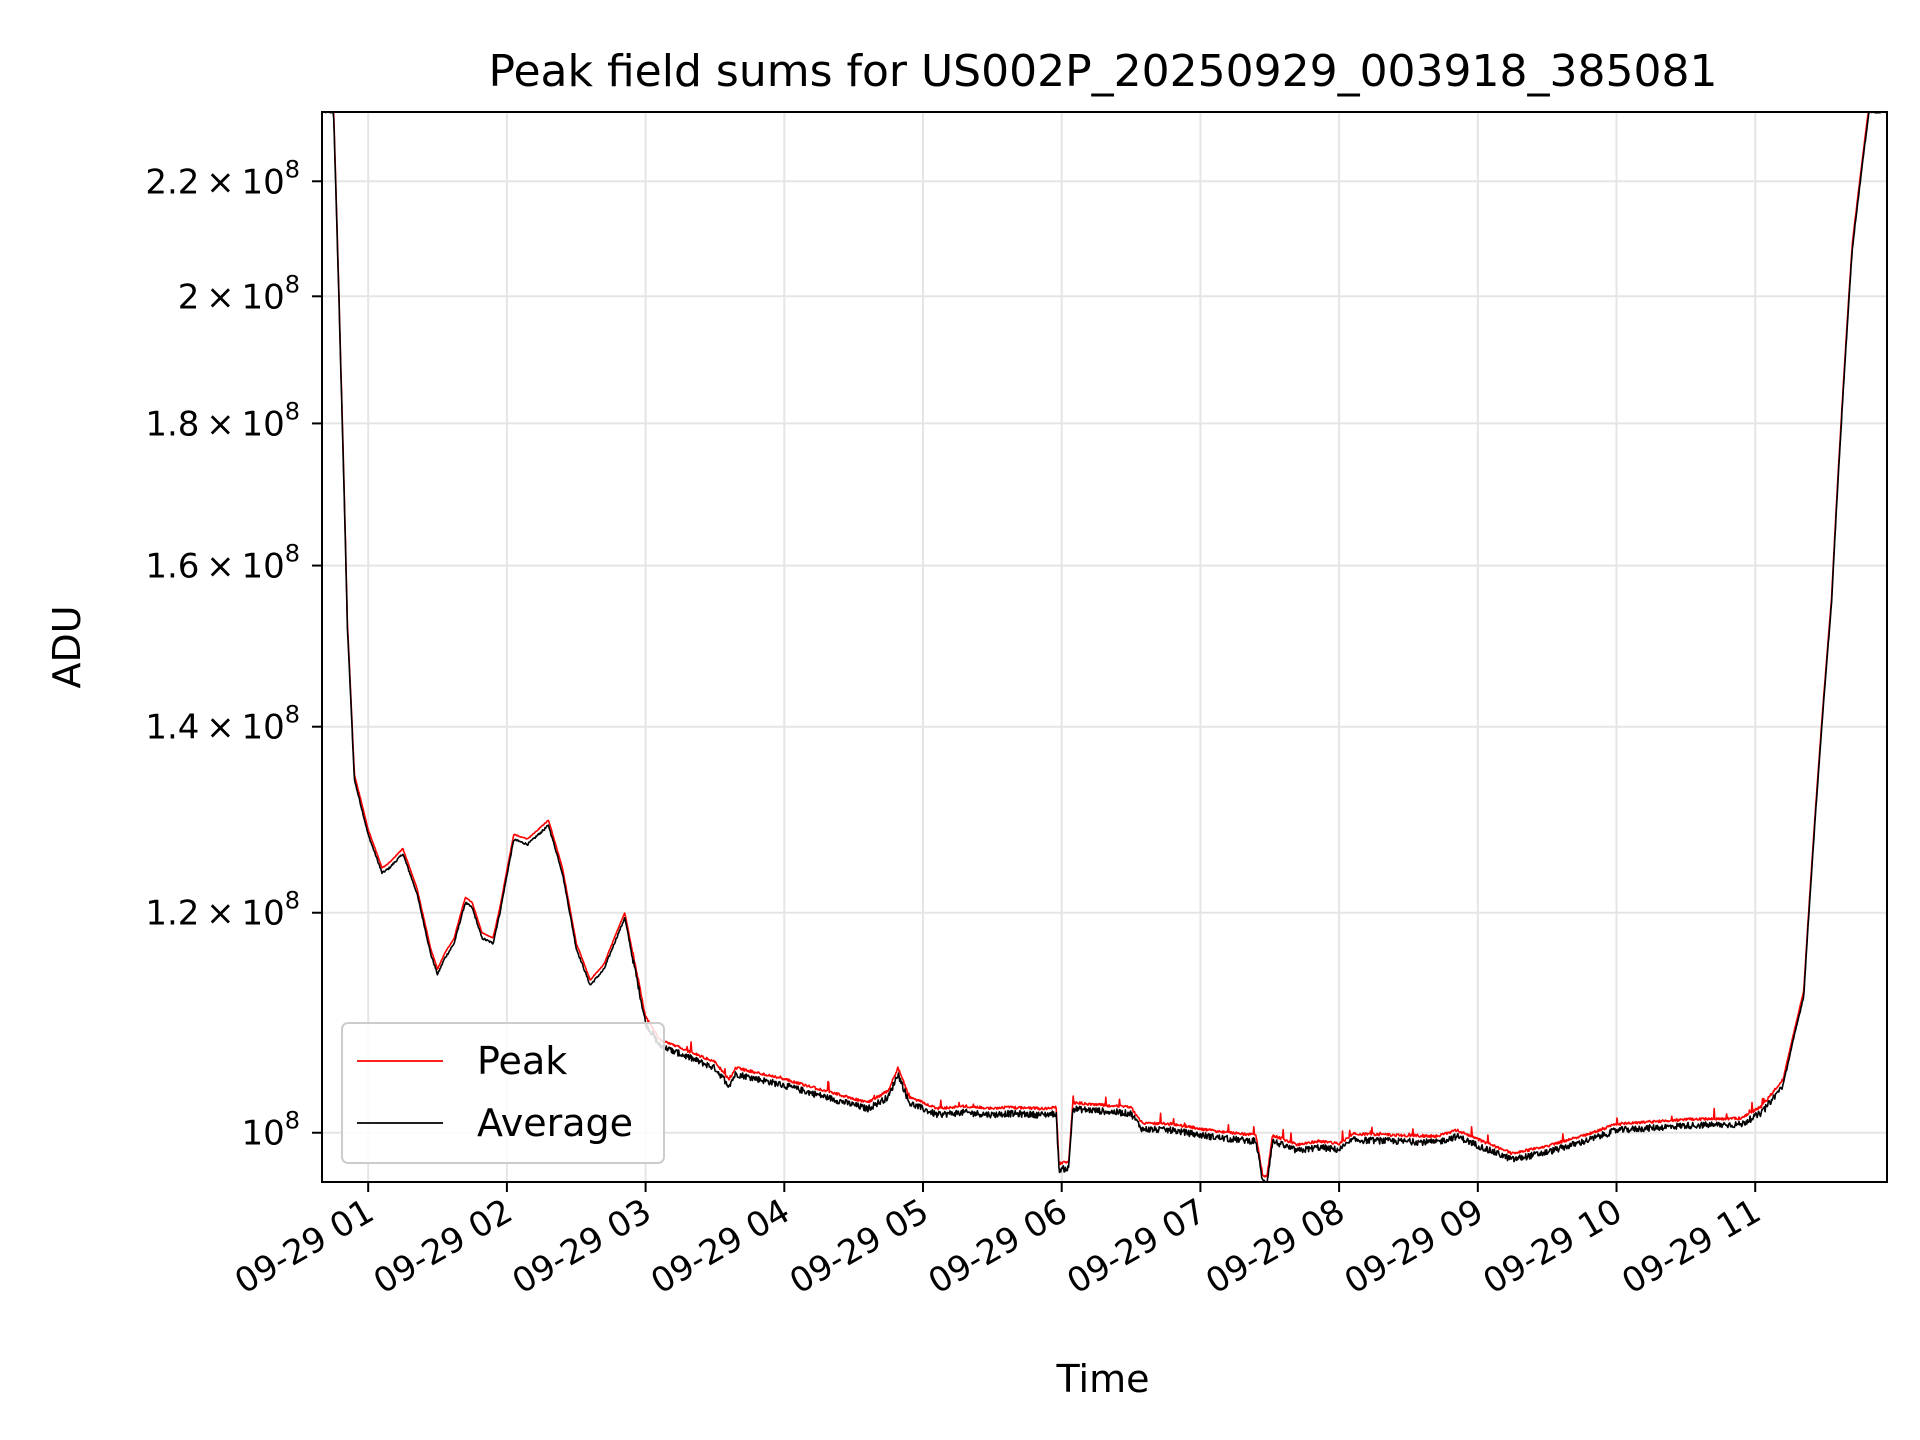 The image size is (1920, 1440). Describe the element at coordinates (270, 1130) in the screenshot. I see `y-tick-label: 108` at that location.